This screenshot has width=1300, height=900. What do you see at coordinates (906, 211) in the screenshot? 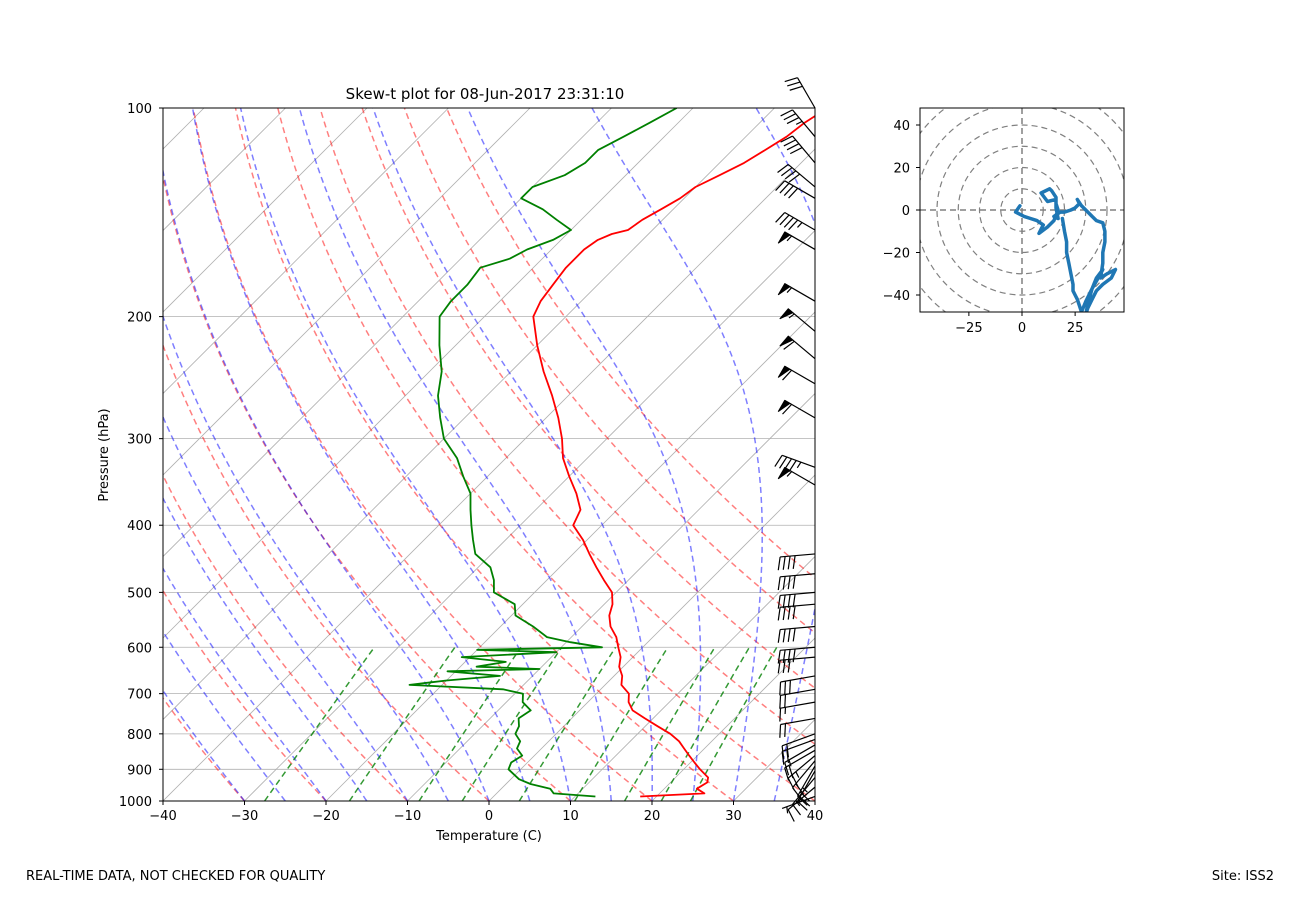
I see `hodograph-y-tick-label: 0` at bounding box center [906, 211].